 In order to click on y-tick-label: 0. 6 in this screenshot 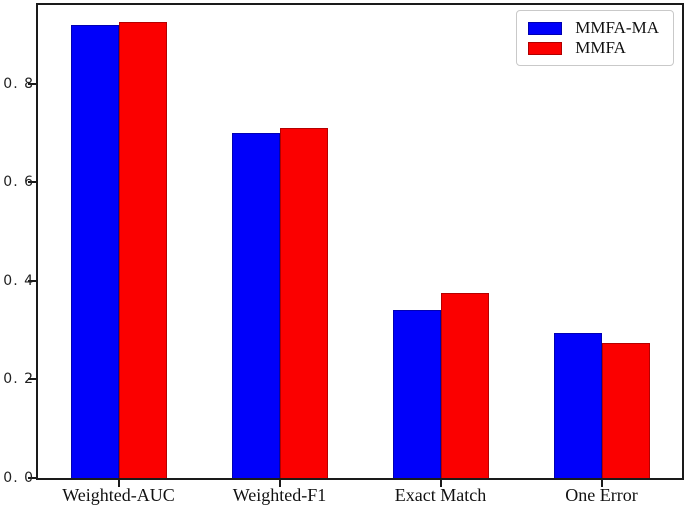, I will do `click(18, 182)`.